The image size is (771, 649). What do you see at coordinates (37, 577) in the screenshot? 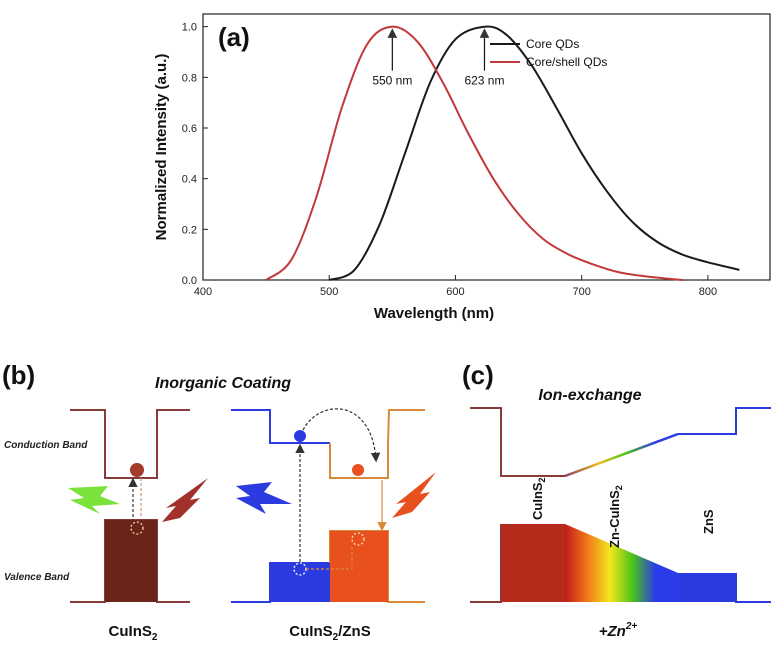
I see `valence-band-label: Valence Band` at bounding box center [37, 577].